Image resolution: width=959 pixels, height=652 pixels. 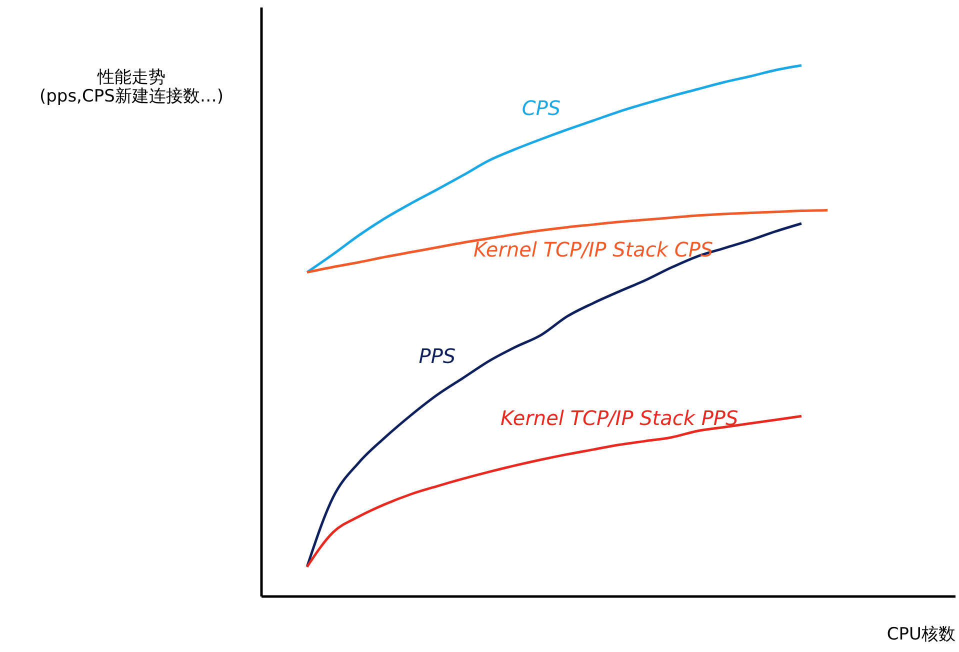 I want to click on series-label: Kernel TCP/IP Stack CPS, so click(x=594, y=250).